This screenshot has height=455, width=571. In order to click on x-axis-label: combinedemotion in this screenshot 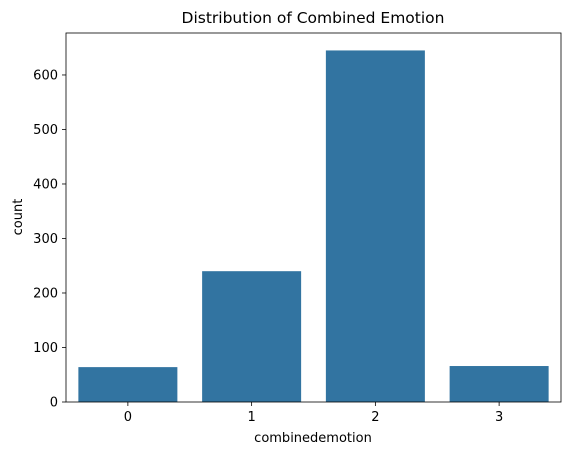, I will do `click(313, 438)`.